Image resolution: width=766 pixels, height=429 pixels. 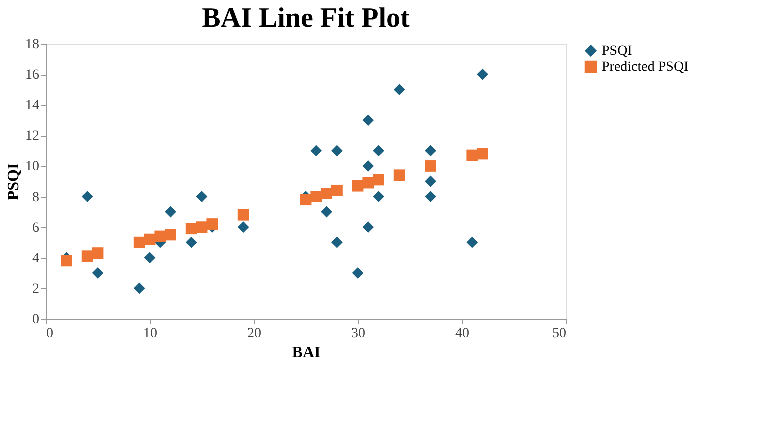 What do you see at coordinates (33, 45) in the screenshot?
I see `y-tick-label: 18` at bounding box center [33, 45].